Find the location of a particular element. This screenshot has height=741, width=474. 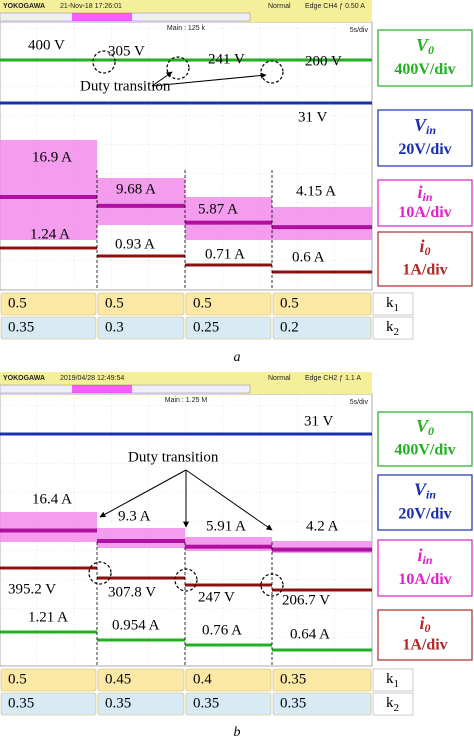

table-label-cell is located at coordinates (393, 304).